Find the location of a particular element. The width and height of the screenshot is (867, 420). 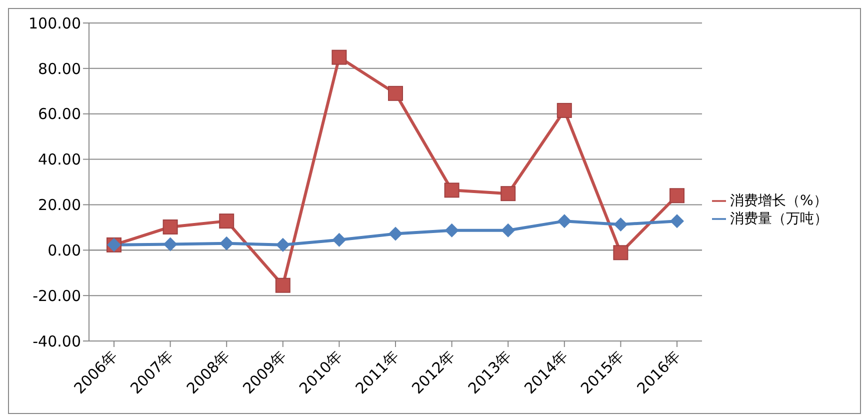

y-tick-label: 80.00 is located at coordinates (59, 69).